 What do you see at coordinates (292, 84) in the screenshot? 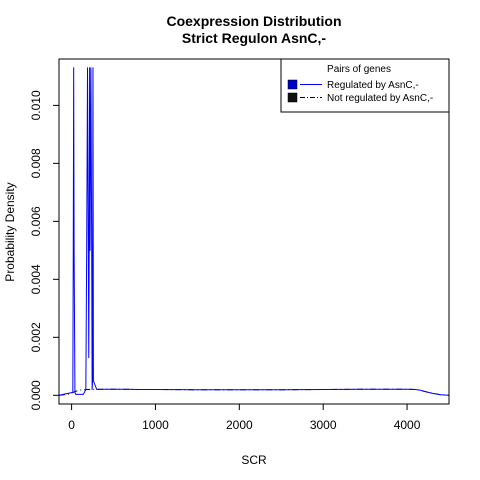
I see `legend-swatch-regulated` at bounding box center [292, 84].